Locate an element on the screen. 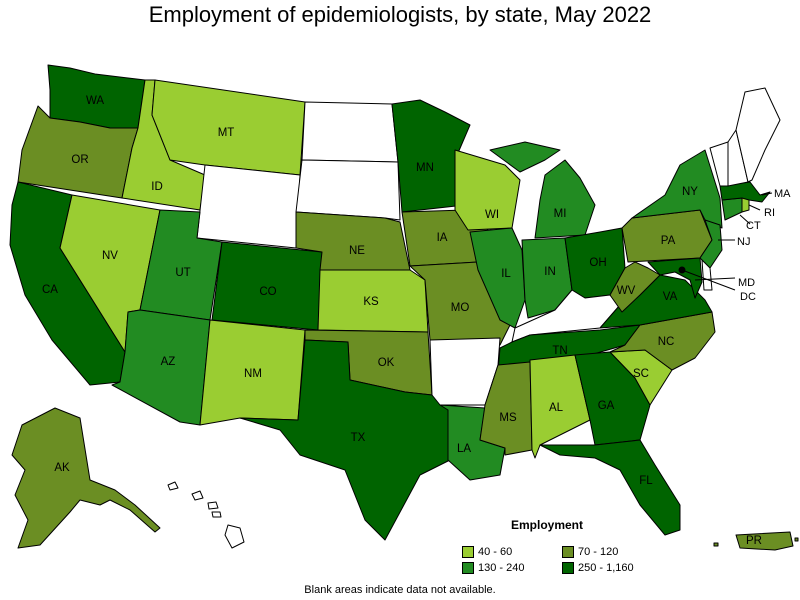  label-ks: KS is located at coordinates (371, 302).